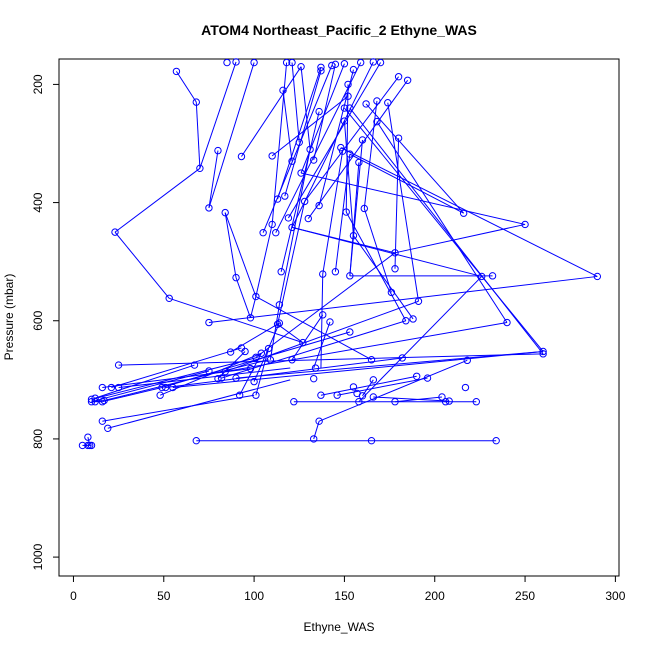 The image size is (650, 650). What do you see at coordinates (615, 596) in the screenshot?
I see `x-tick-label: 300` at bounding box center [615, 596].